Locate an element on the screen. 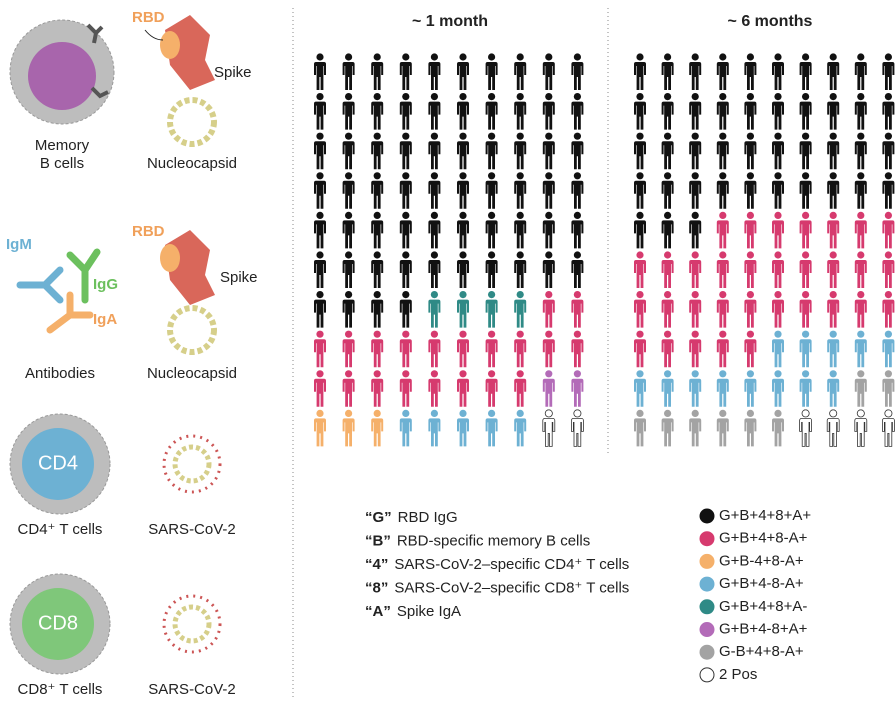 The width and height of the screenshot is (896, 704). virus-icon is located at coordinates (192, 624).